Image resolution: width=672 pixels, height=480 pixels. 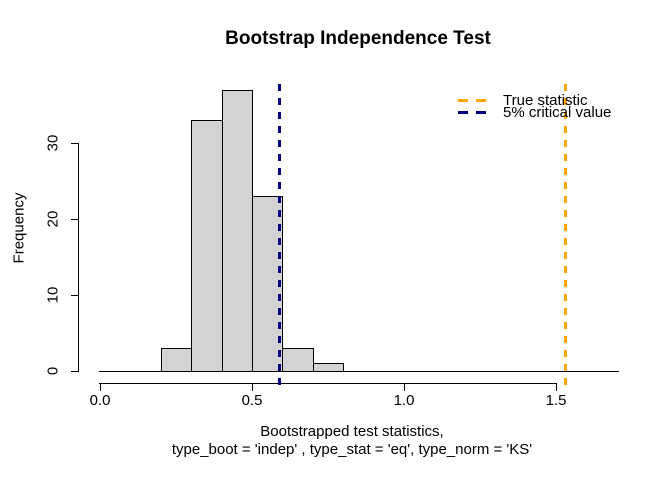 What do you see at coordinates (53, 295) in the screenshot?
I see `y-tick-label: 10` at bounding box center [53, 295].